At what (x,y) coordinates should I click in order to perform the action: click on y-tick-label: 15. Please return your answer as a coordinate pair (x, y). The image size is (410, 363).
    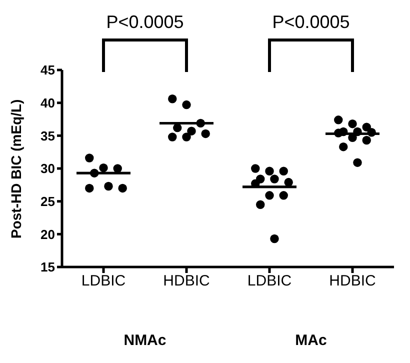
    Looking at the image, I should click on (47, 267).